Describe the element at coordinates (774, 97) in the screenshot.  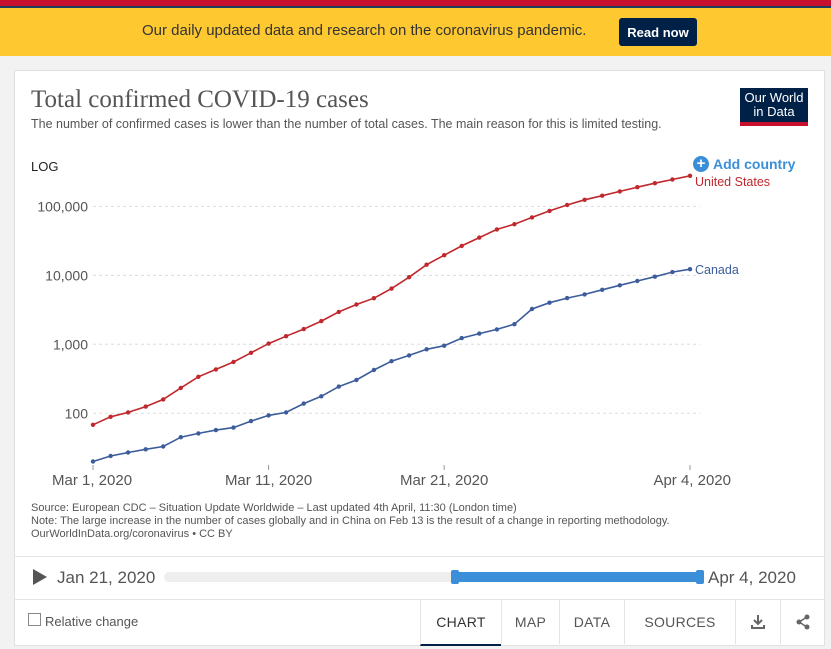
I see `logo-line-1: Our World` at that location.